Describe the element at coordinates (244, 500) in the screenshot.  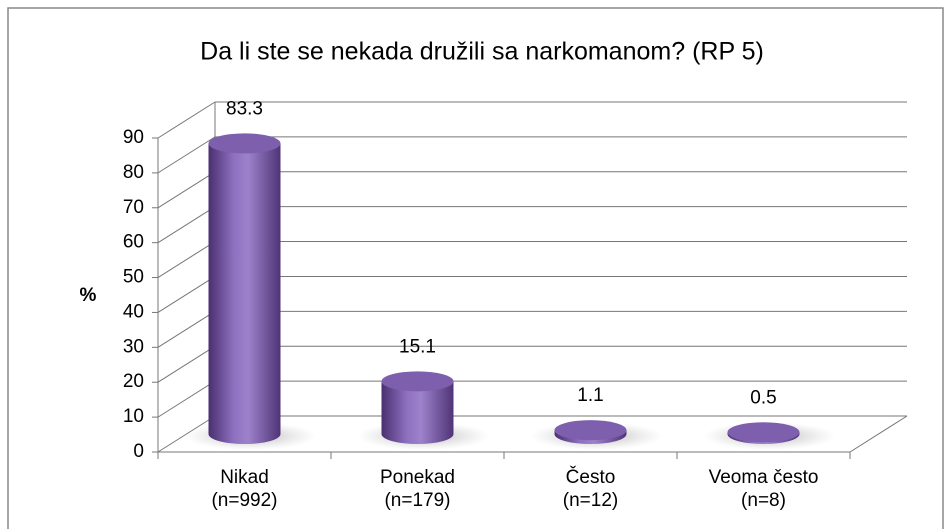
I see `x-tick-label: (n=992)` at that location.